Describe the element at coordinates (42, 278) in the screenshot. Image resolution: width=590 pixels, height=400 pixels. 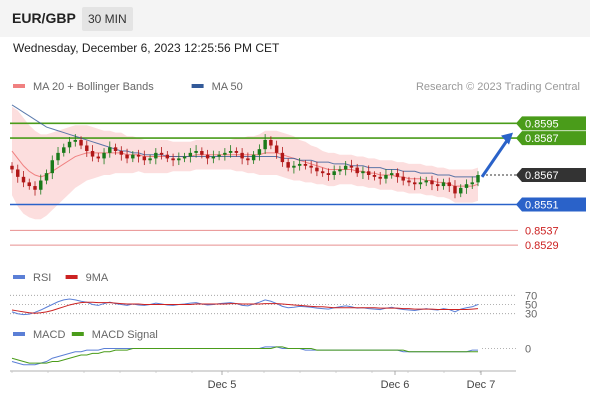
I see `rsi-legend-label-0: RSI` at that location.